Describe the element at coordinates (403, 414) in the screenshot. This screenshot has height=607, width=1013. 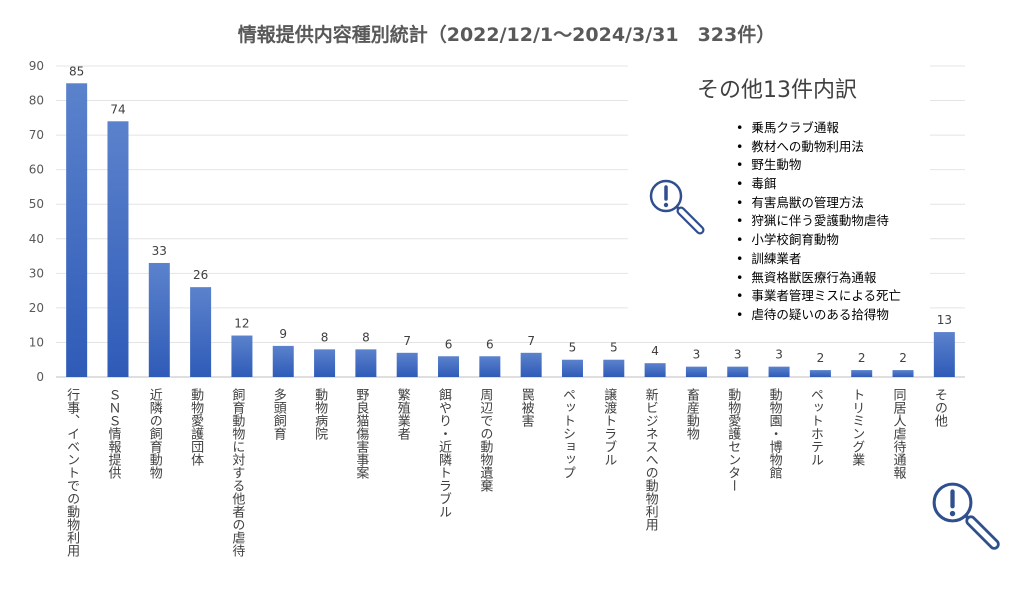
I see `x-tick-label: 繁殖業者` at that location.